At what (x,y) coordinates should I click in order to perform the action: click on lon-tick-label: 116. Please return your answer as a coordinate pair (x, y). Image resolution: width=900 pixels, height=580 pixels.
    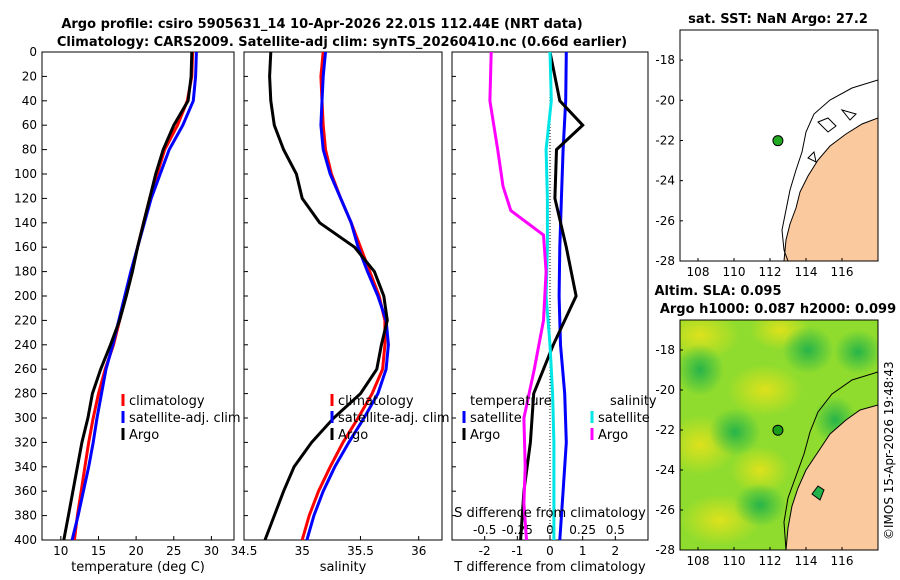
    Looking at the image, I should click on (842, 272).